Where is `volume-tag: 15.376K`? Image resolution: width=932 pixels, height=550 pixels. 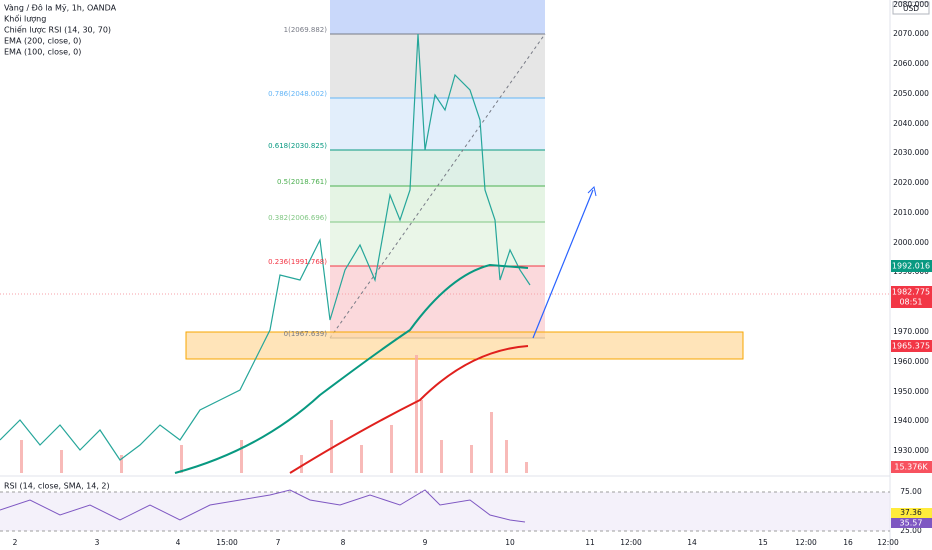
volume-tag: 15.376K is located at coordinates (911, 467).